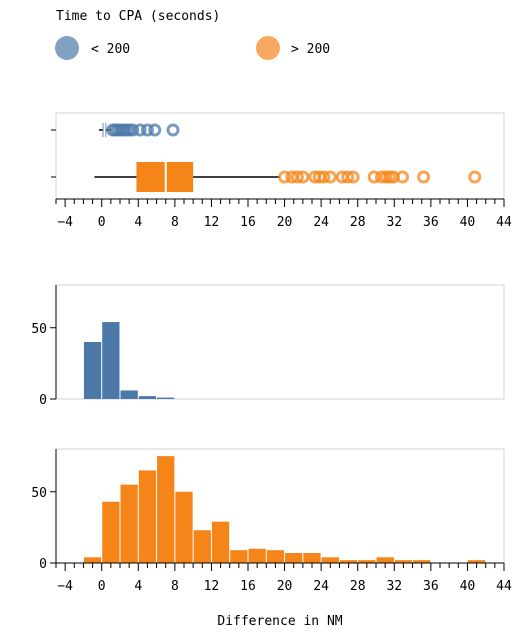 The width and height of the screenshot is (522, 637). What do you see at coordinates (110, 49) in the screenshot?
I see `legend-label-lt-200: < 200` at bounding box center [110, 49].